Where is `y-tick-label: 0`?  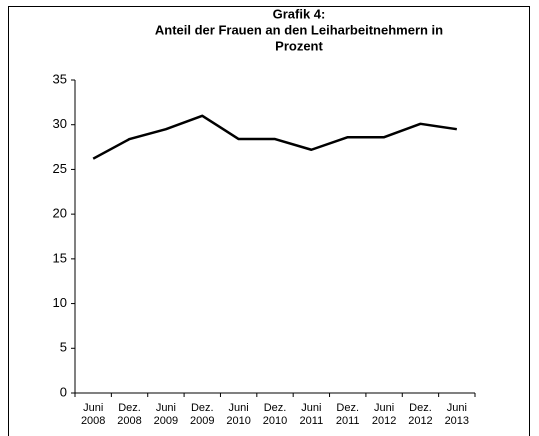 y-tick-label: 0 is located at coordinates (63, 391).